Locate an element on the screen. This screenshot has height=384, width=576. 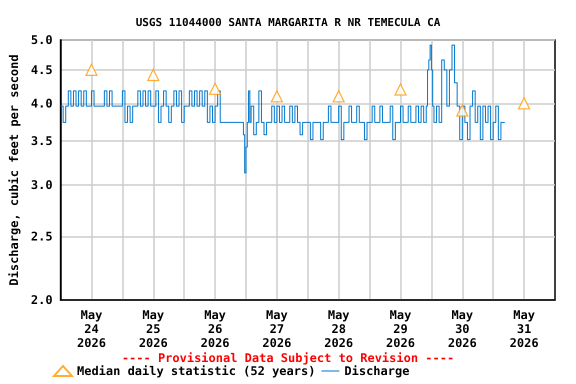
x-tick-label: May 25 2026 is located at coordinates (153, 329).